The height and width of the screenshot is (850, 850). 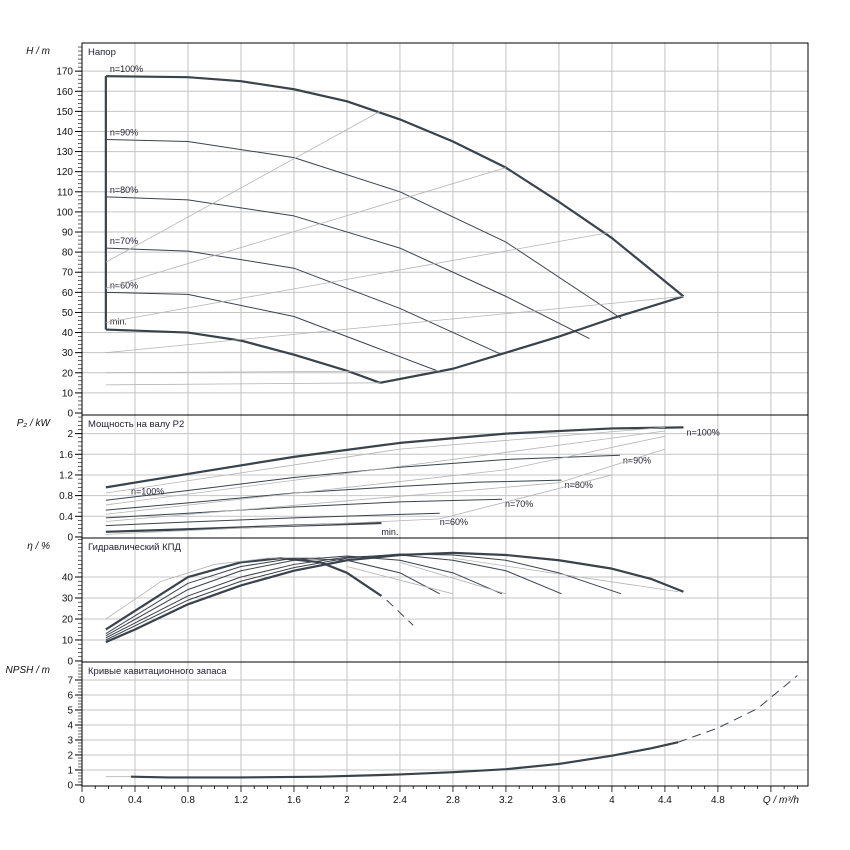 What do you see at coordinates (65, 192) in the screenshot?
I see `y-tick-label: 110` at bounding box center [65, 192].